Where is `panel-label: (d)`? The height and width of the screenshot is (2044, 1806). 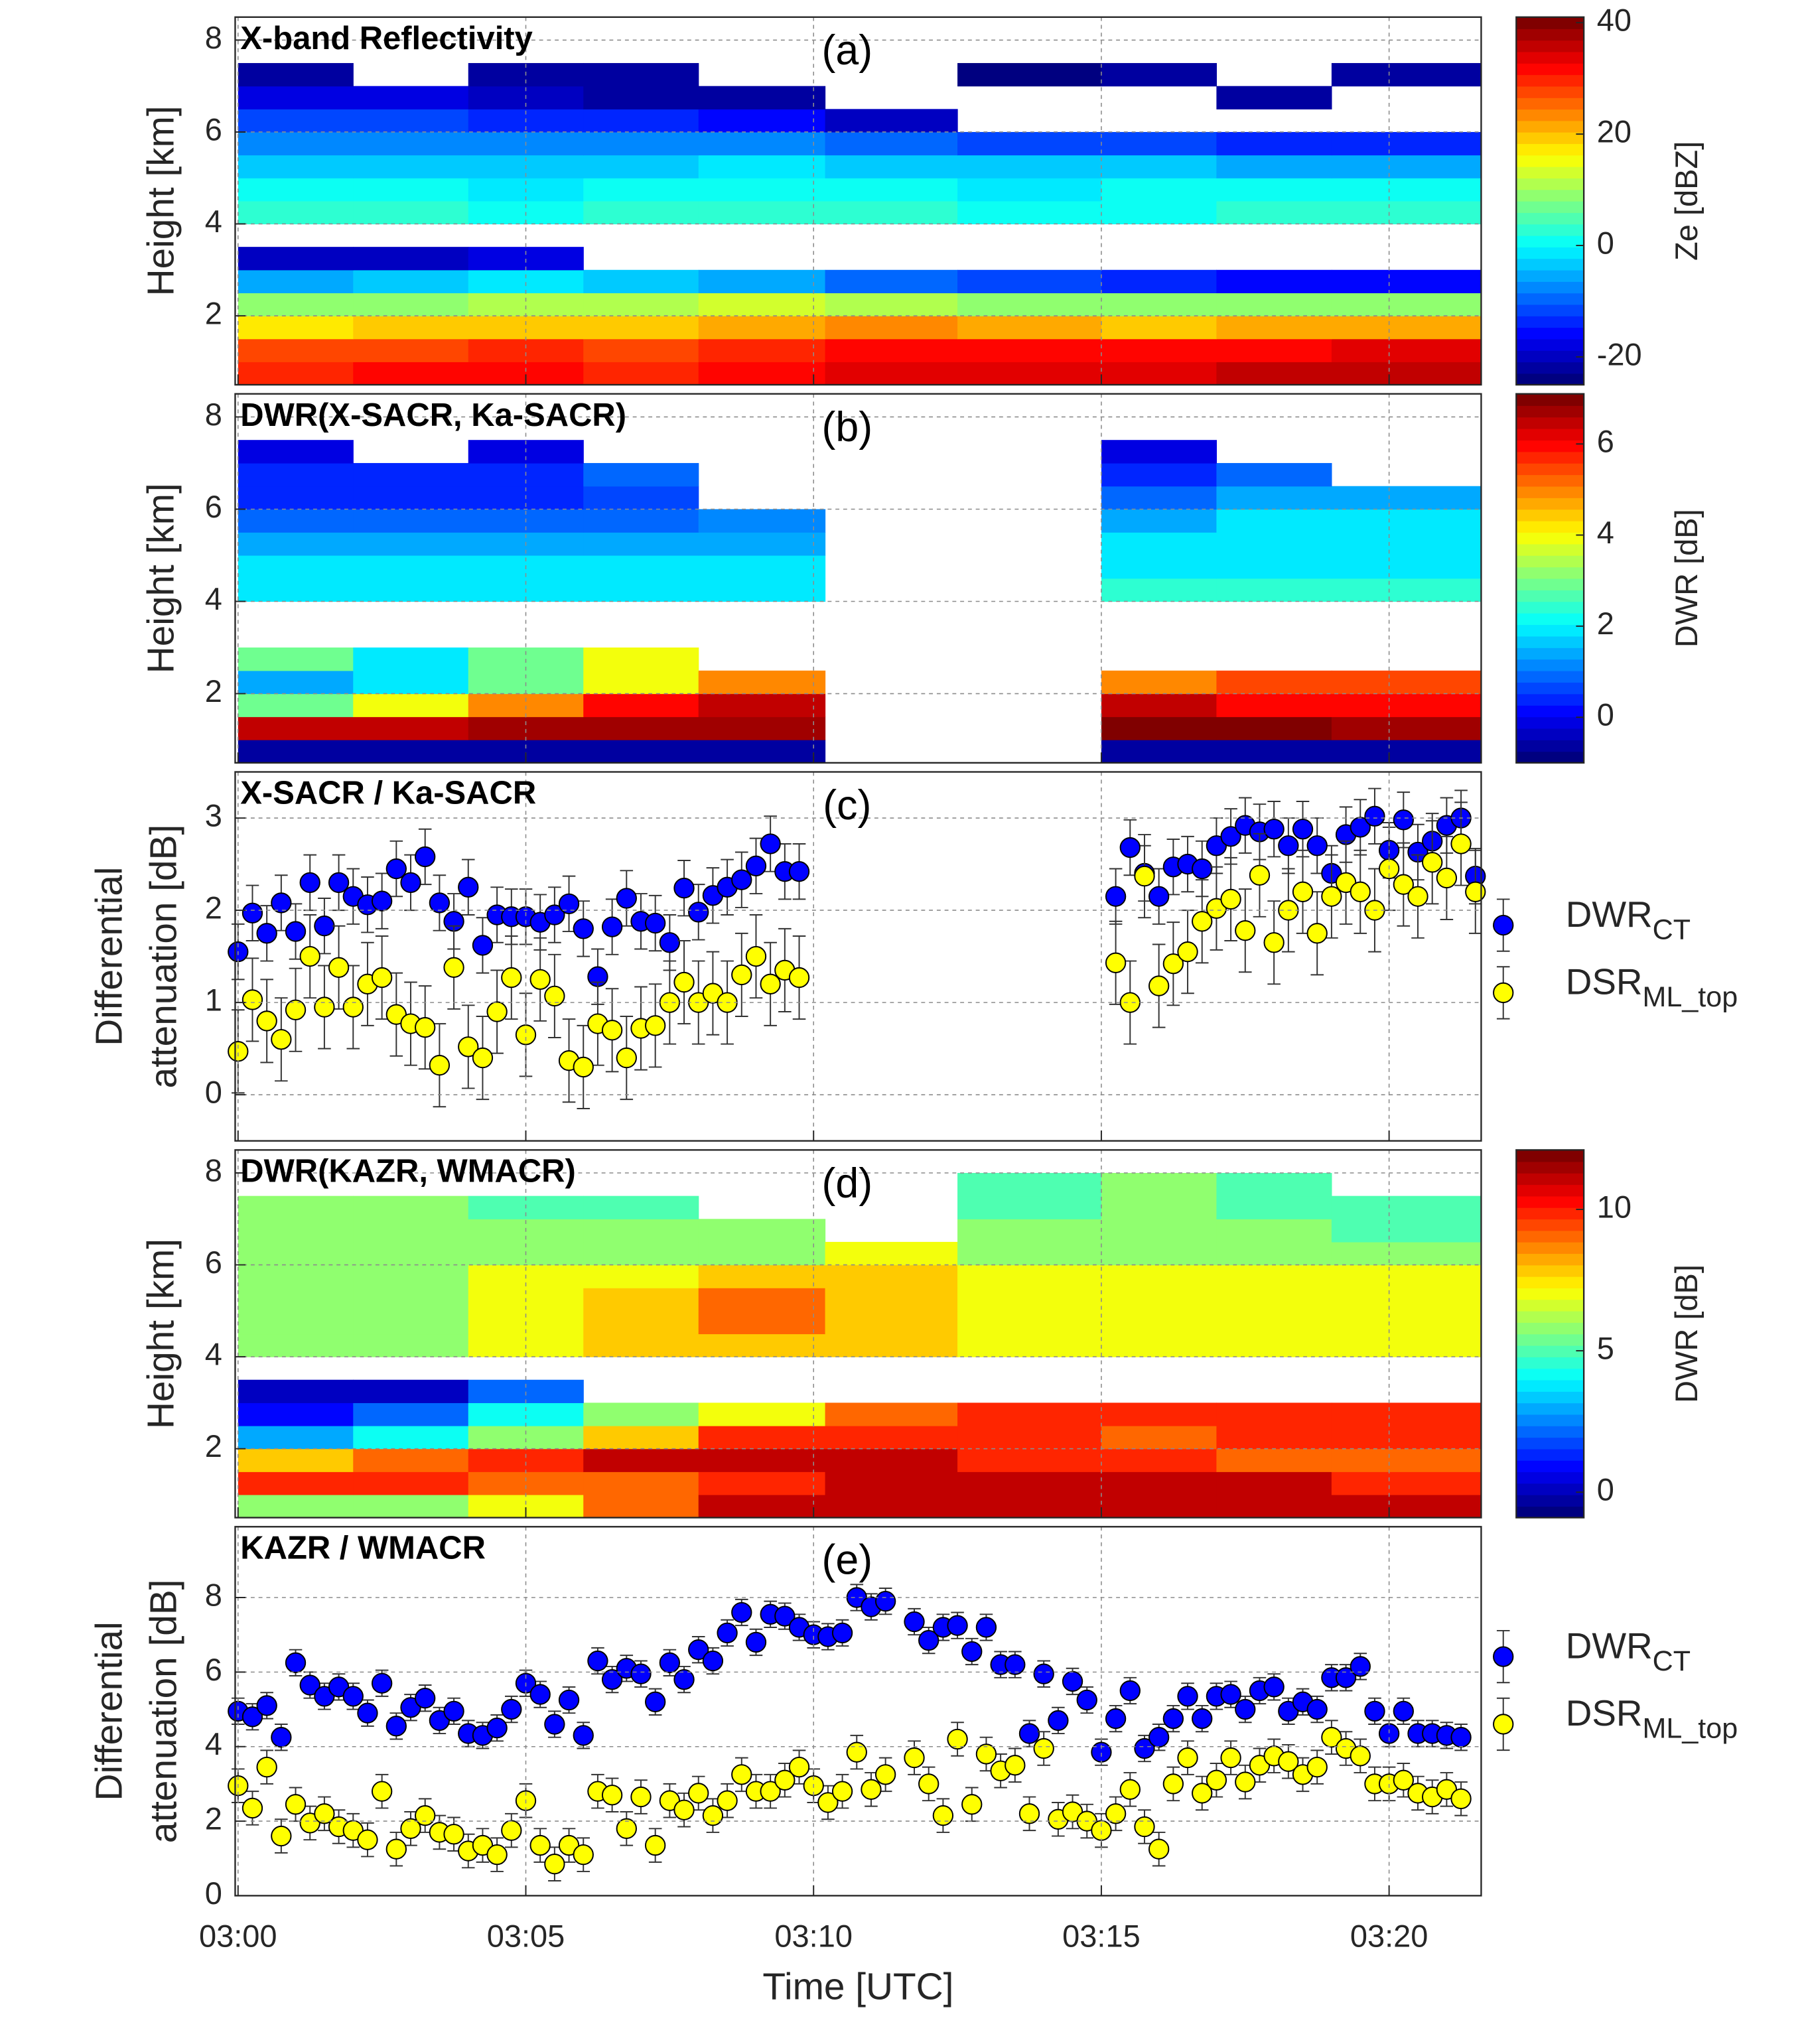 panel-label: (d) is located at coordinates (847, 1183).